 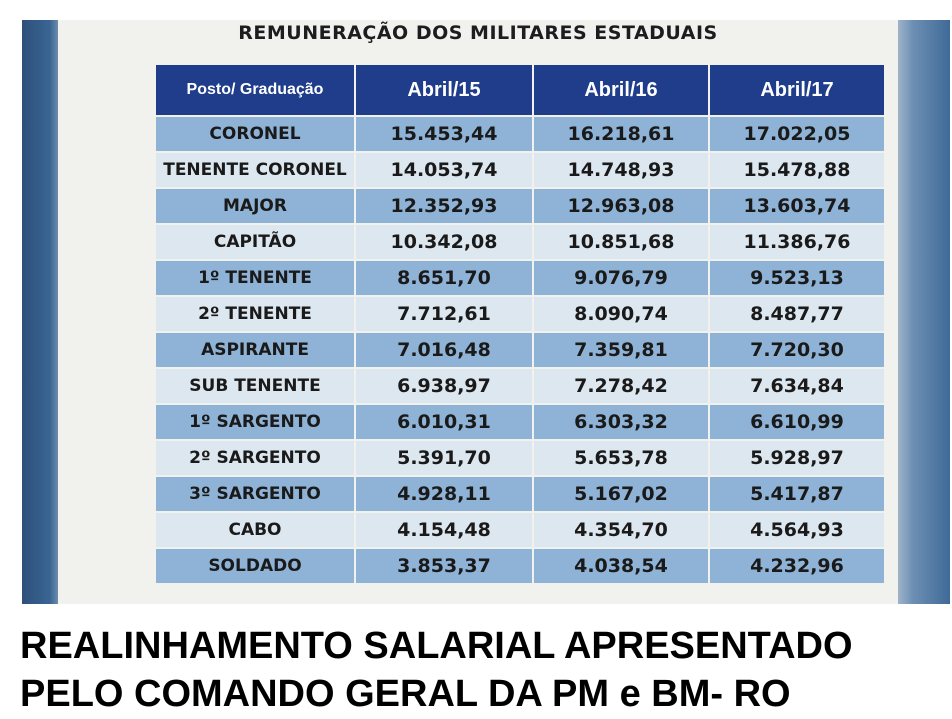 What do you see at coordinates (622, 241) in the screenshot?
I see `salary-cell: 10.851,68` at bounding box center [622, 241].